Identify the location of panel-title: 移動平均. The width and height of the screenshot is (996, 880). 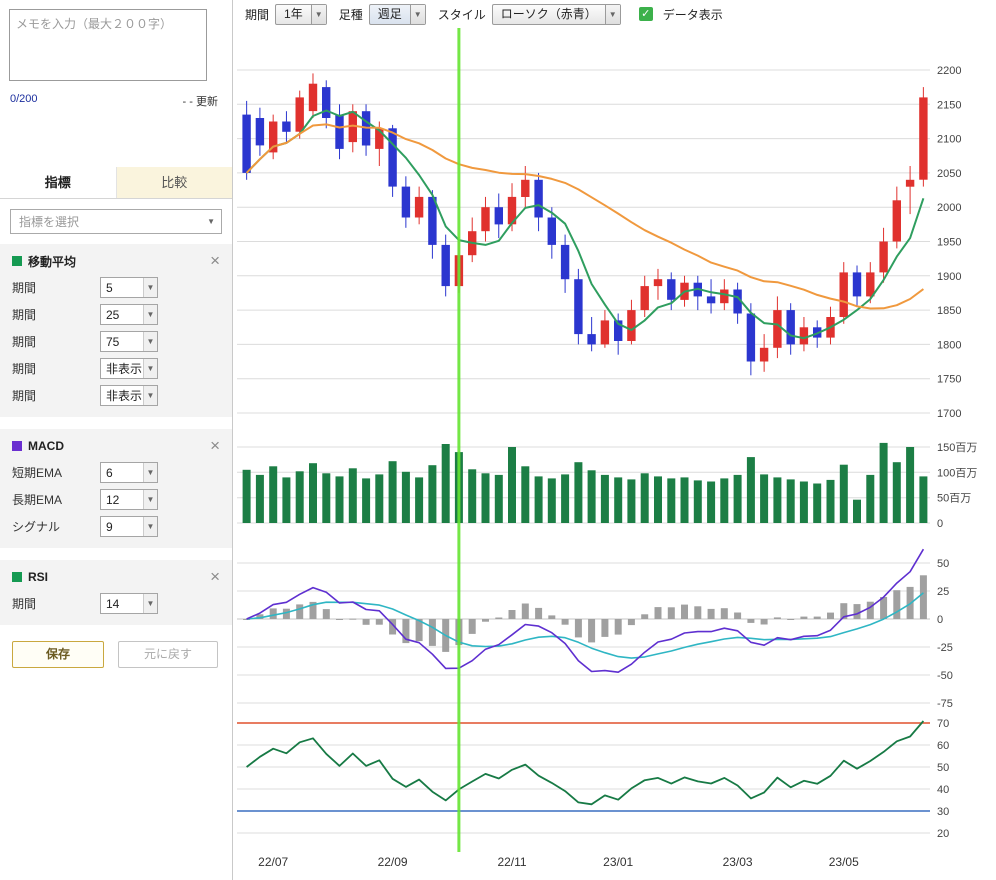
(52, 261).